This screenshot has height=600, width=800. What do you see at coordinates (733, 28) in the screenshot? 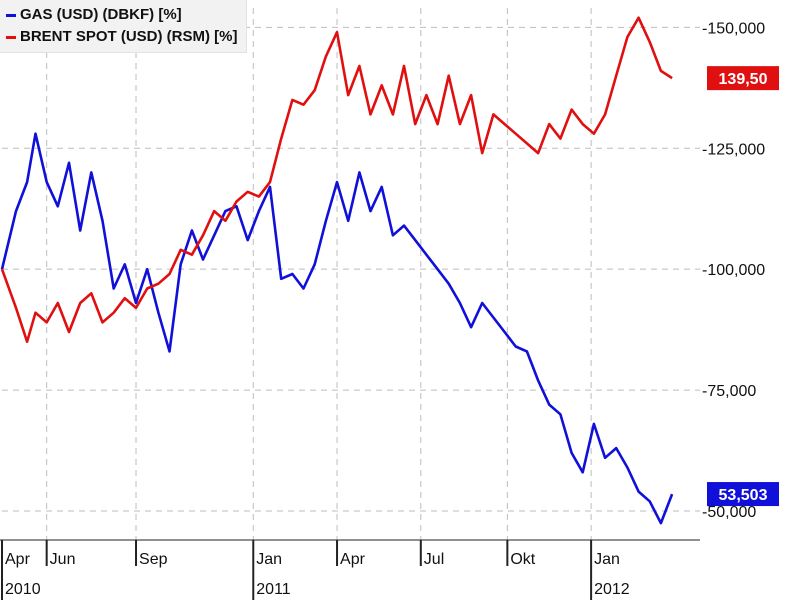
I see `y-tick-label: -150,000` at bounding box center [733, 28].